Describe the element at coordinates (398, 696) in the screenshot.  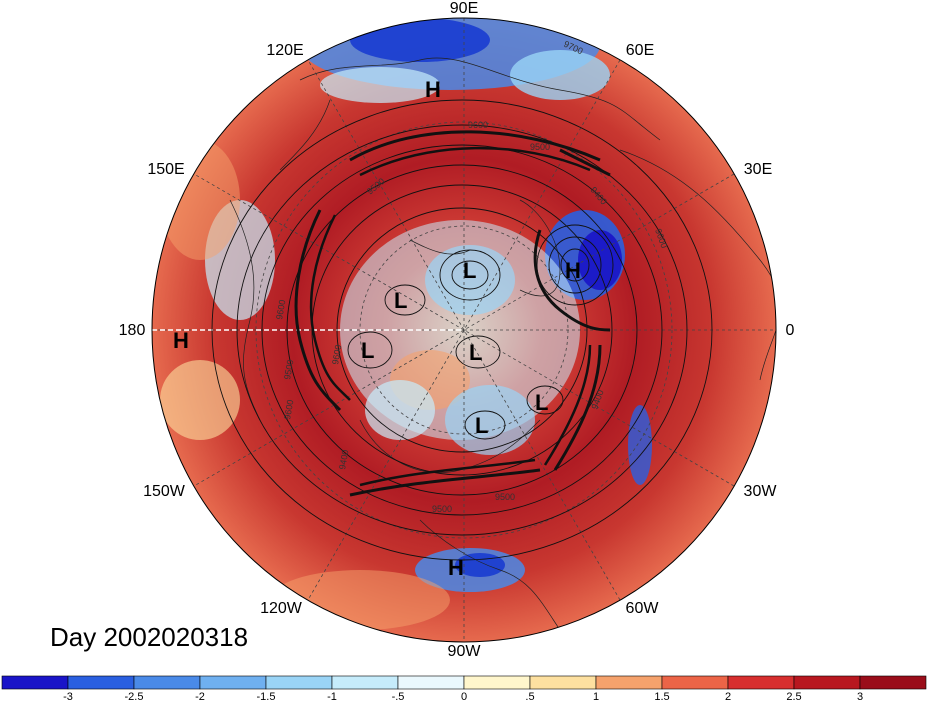
I see `colorbar-tick-label: -.5` at that location.